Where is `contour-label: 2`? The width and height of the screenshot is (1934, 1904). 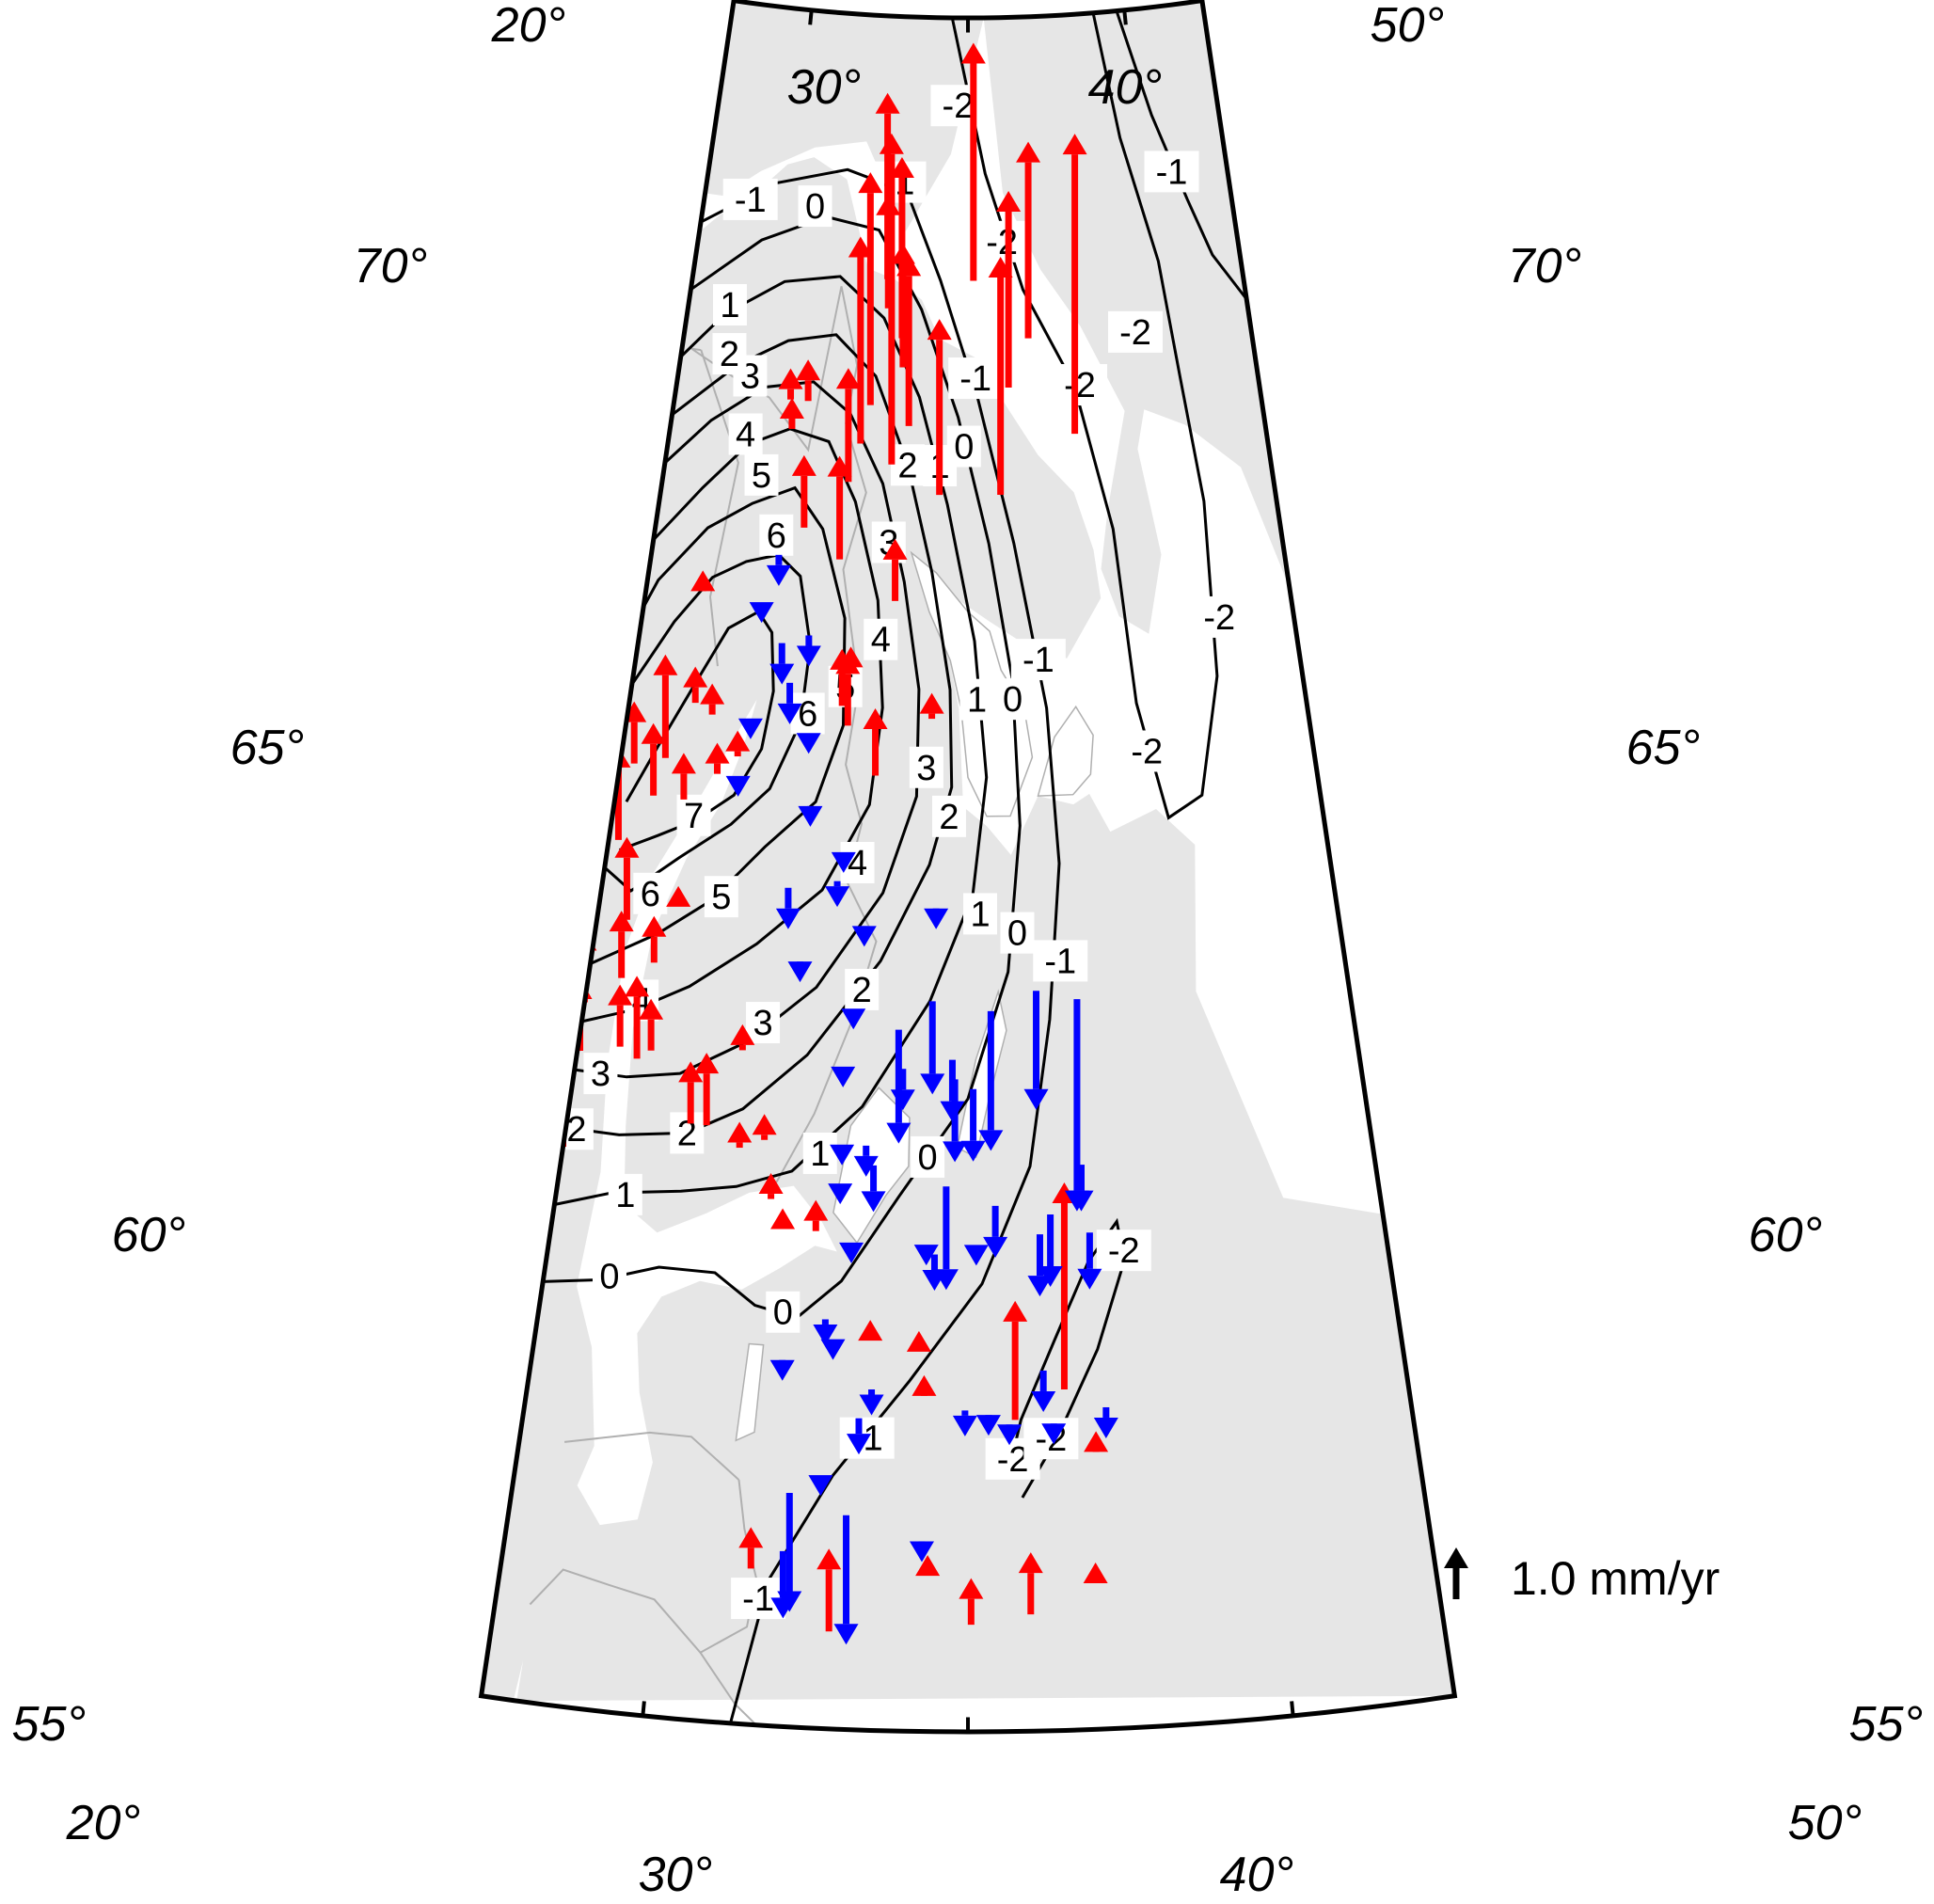 contour-label: 2 is located at coordinates (576, 1130).